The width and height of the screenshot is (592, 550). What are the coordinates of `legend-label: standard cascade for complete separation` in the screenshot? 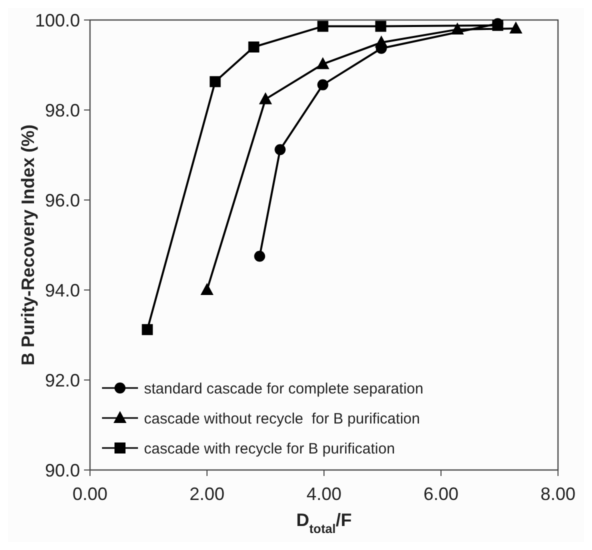 It's located at (284, 389).